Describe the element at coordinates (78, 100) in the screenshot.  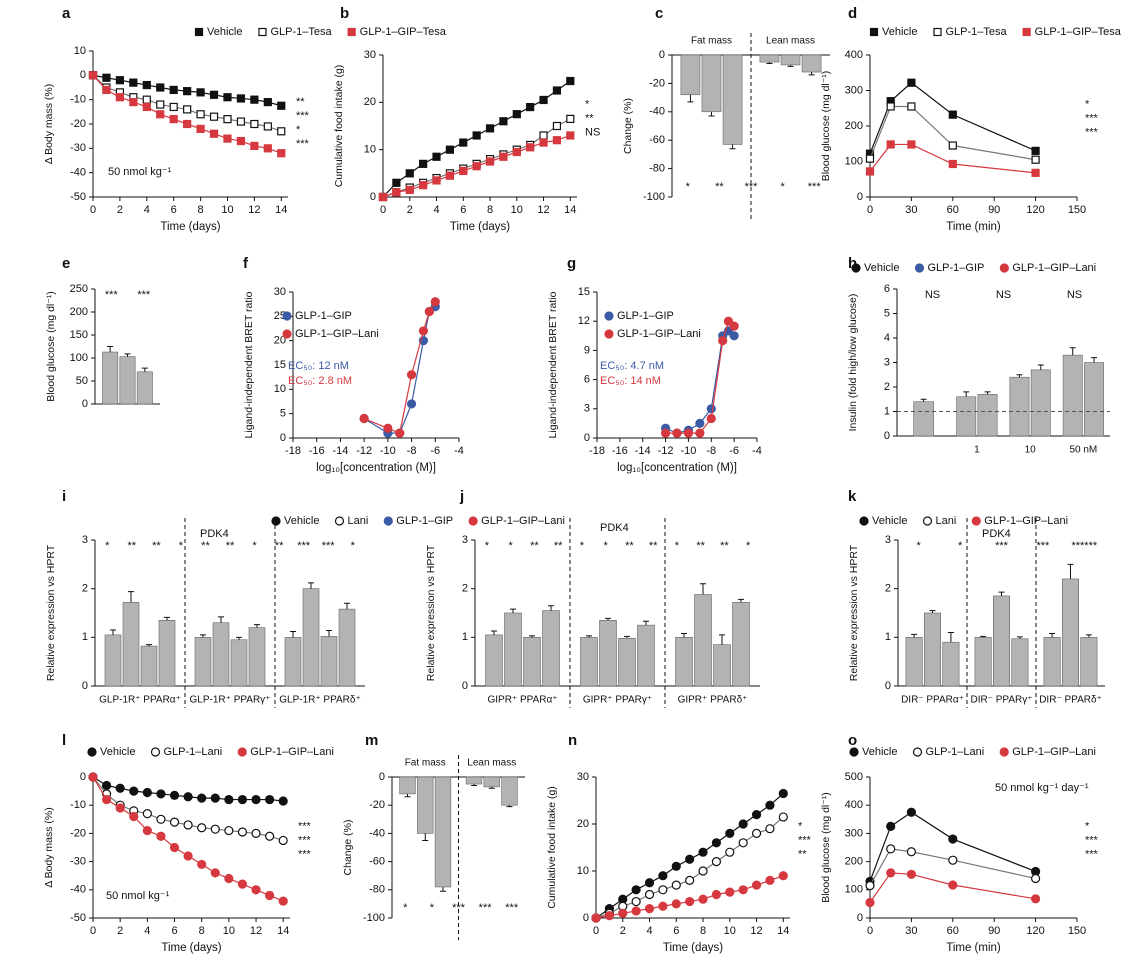
I see `y-tick-label: -10` at that location.